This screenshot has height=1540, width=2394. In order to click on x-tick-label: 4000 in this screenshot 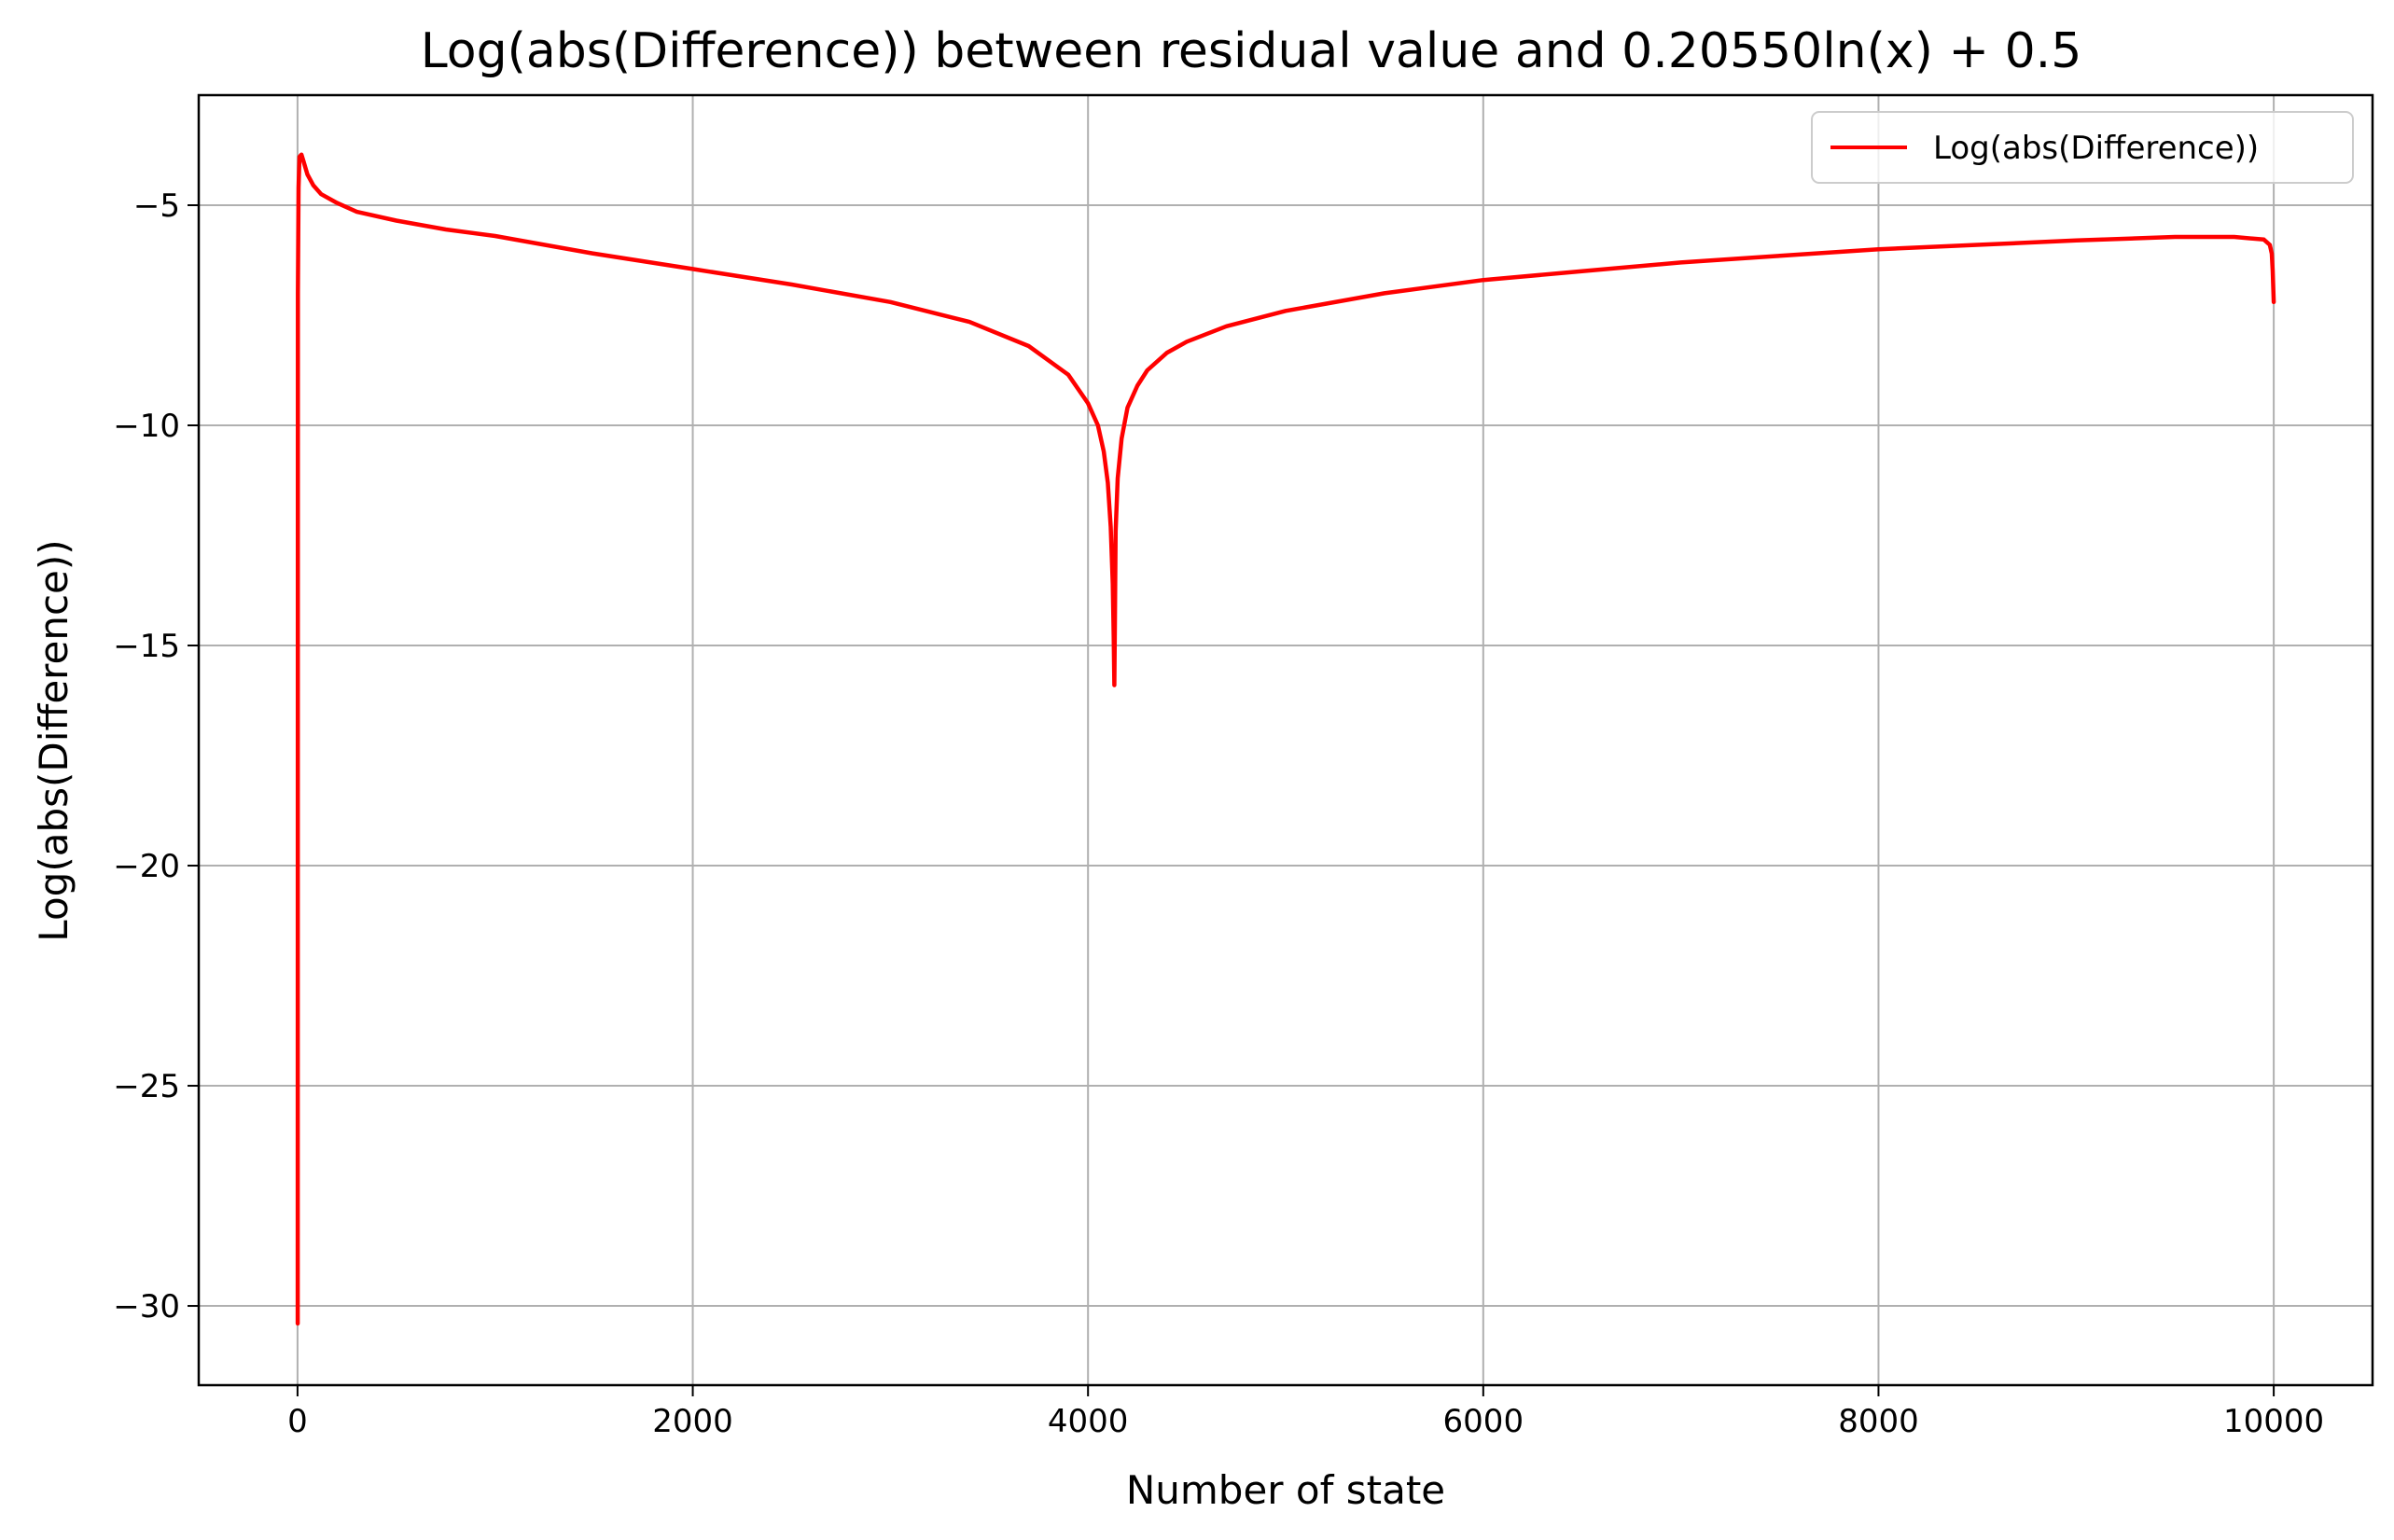, I will do `click(1089, 1422)`.